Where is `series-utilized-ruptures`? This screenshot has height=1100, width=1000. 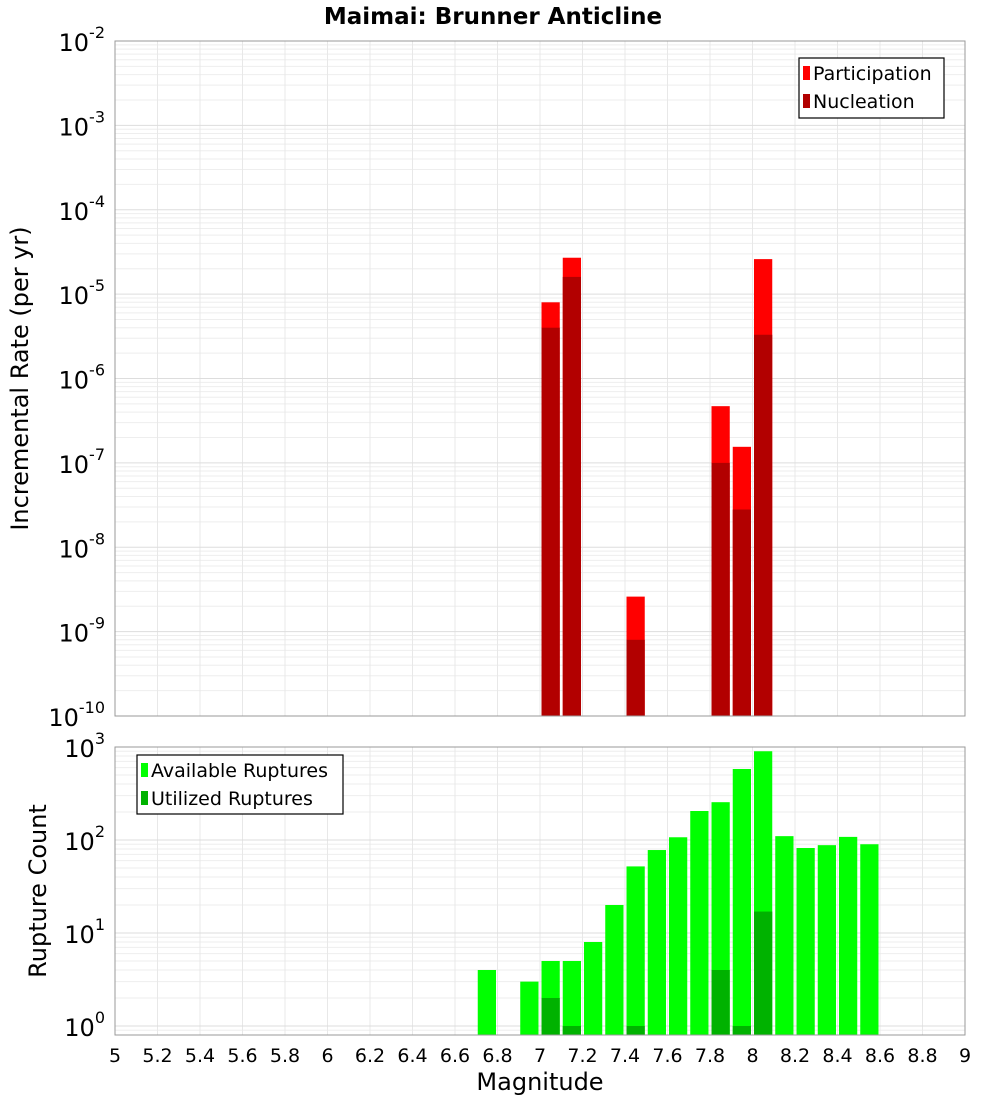
series-utilized-ruptures is located at coordinates (657, 973).